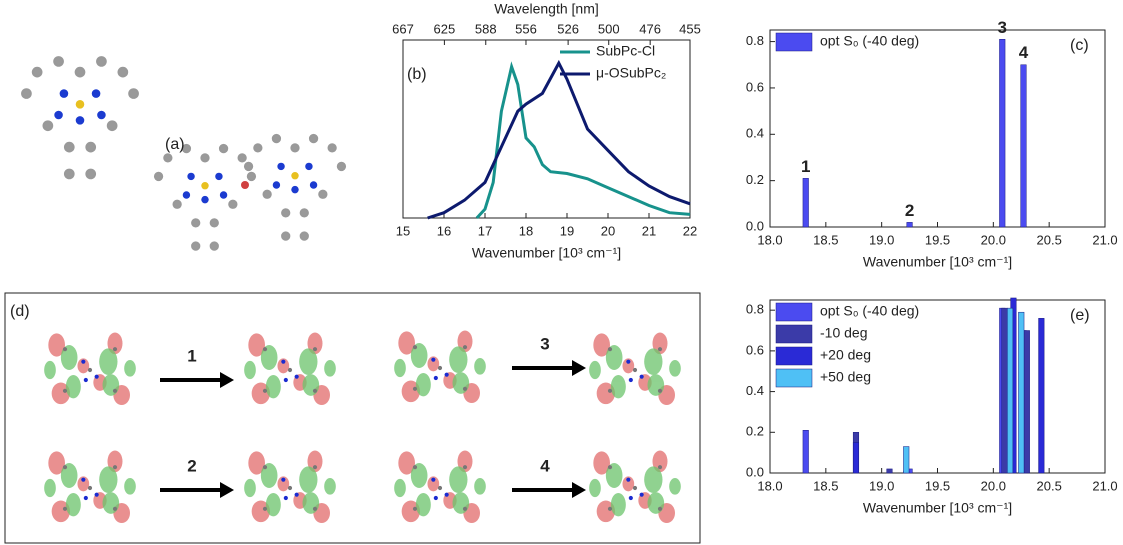 The image size is (1123, 545). I want to click on x-tick-label: 20, so click(608, 230).